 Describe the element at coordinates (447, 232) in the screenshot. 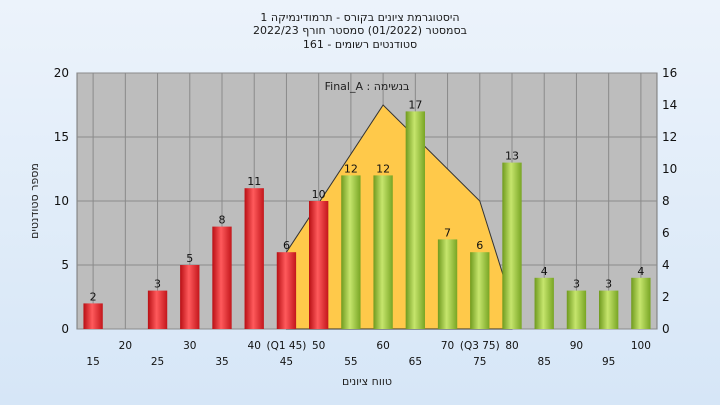

I see `bar-label-70: 7` at that location.